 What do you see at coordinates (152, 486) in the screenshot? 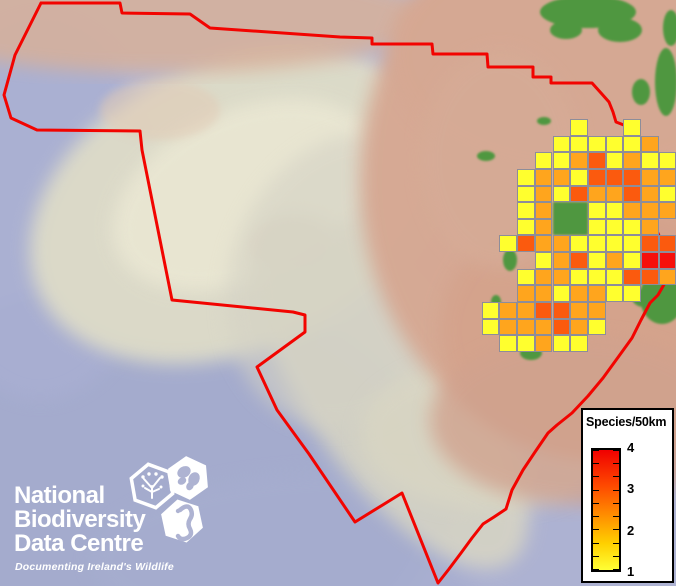
I see `tree-icon` at bounding box center [152, 486].